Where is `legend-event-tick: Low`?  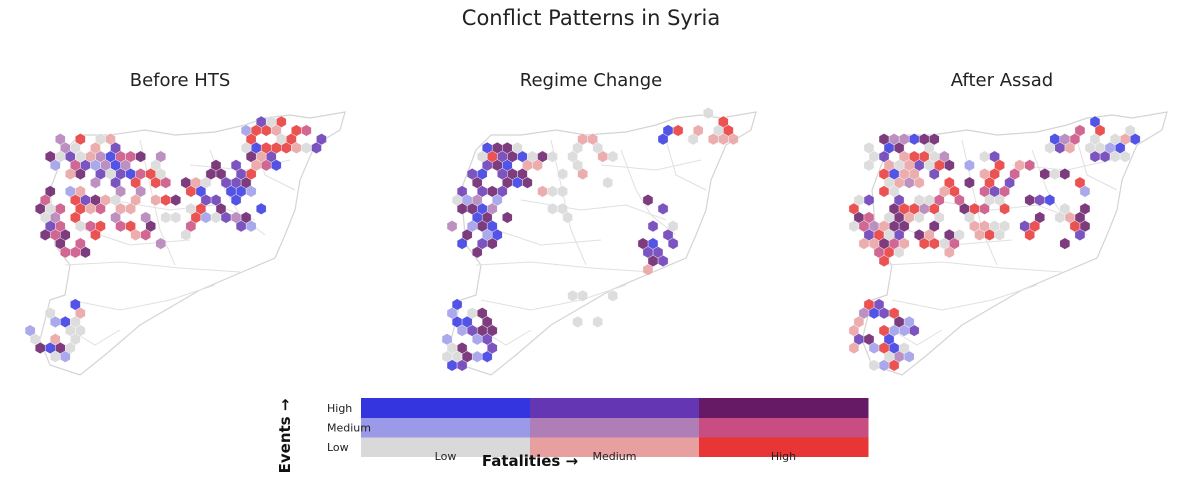
legend-event-tick: Low is located at coordinates (338, 447).